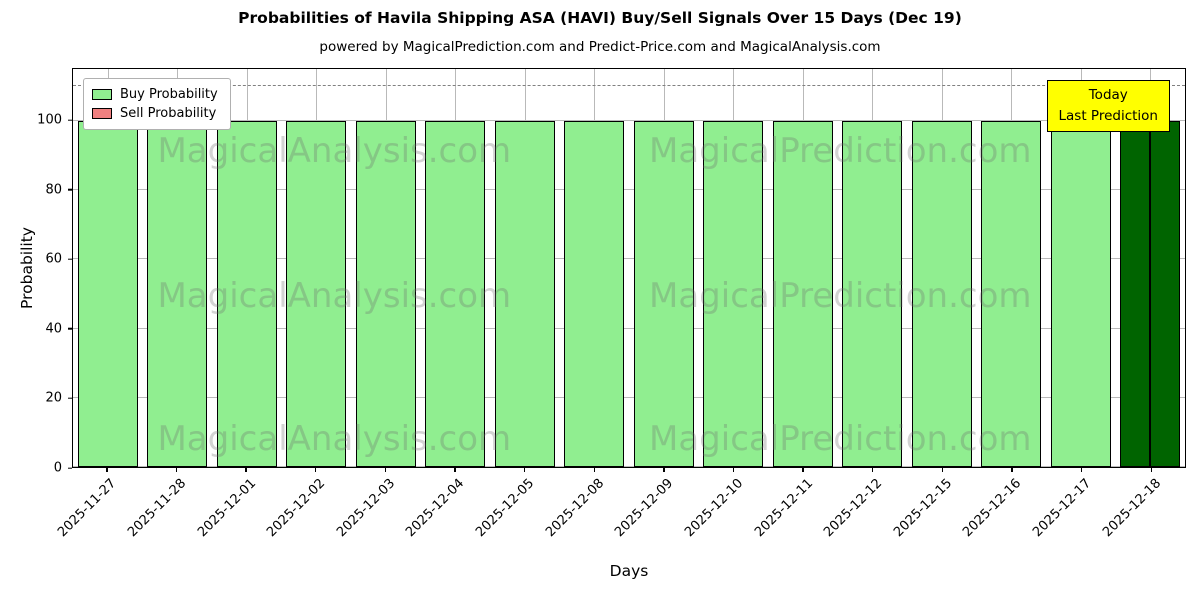 This screenshot has width=1200, height=600. I want to click on legend-item-sell: Sell Probability, so click(155, 113).